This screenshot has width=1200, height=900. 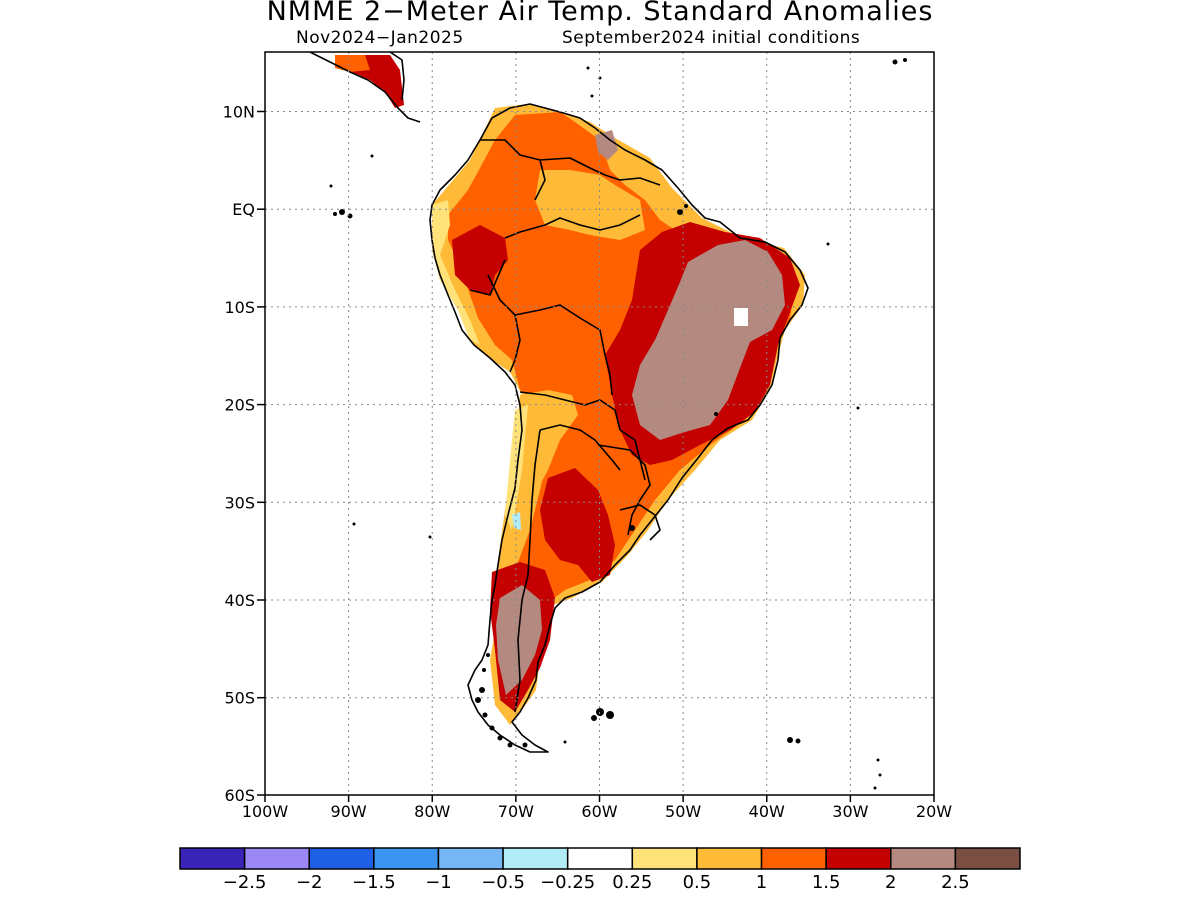 I want to click on colorbar-label: −1.5, so click(x=374, y=882).